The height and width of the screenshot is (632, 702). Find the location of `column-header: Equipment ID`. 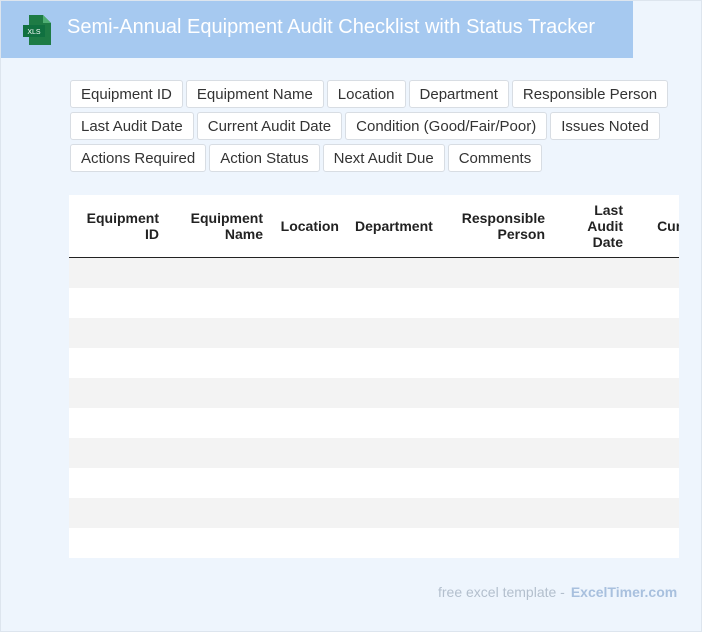

column-header: Equipment ID is located at coordinates (118, 226).